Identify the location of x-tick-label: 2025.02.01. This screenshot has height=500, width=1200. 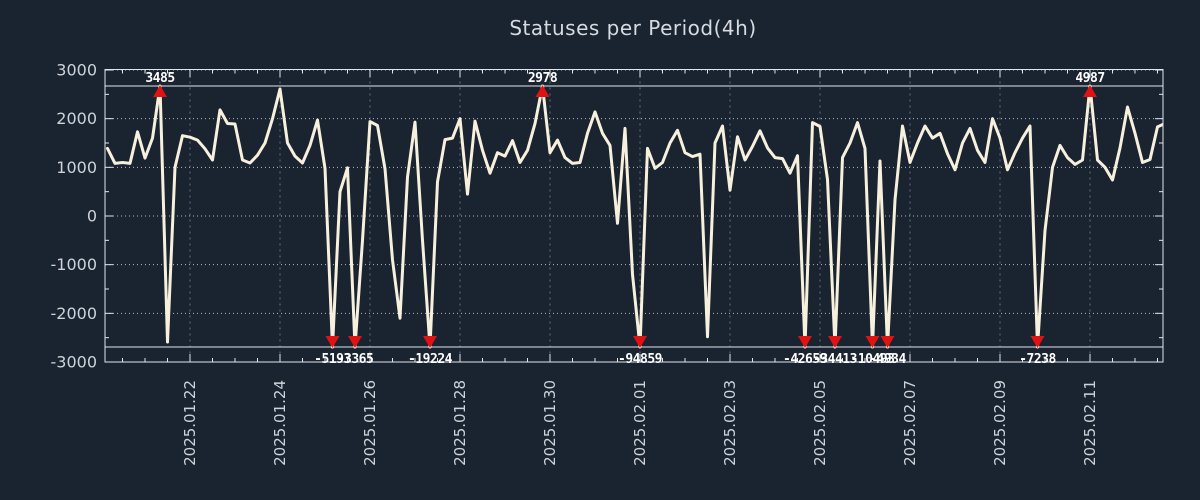
(640, 423).